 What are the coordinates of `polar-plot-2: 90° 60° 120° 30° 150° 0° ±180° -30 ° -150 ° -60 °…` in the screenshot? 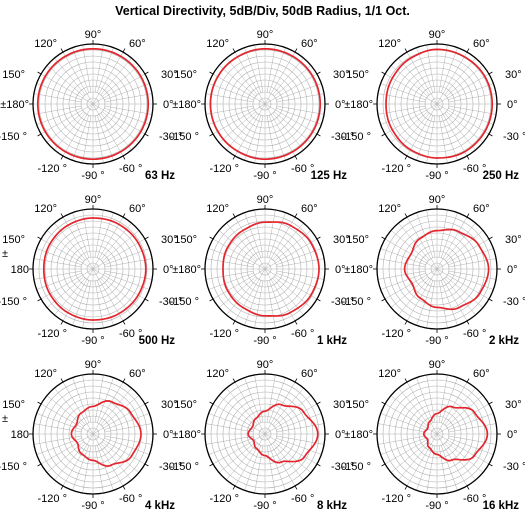 It's located at (262, 105).